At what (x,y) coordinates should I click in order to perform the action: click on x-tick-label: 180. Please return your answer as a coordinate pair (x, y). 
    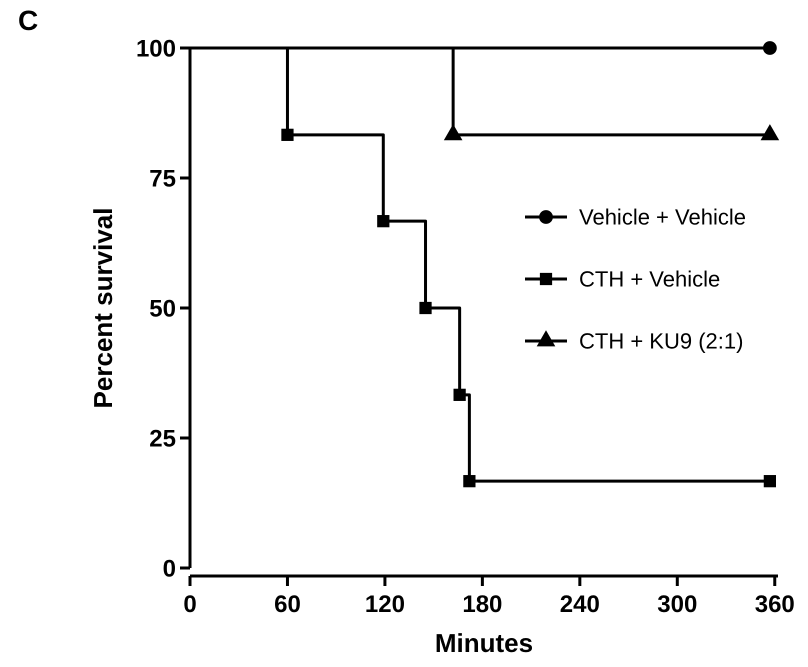
    Looking at the image, I should click on (482, 604).